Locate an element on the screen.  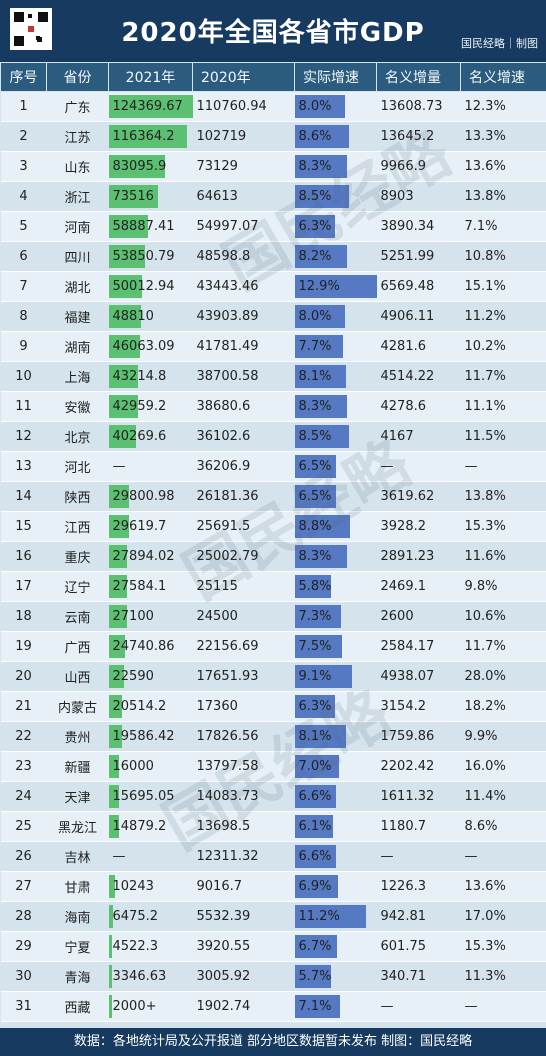
row-province: 安徽 is located at coordinates (77, 406).